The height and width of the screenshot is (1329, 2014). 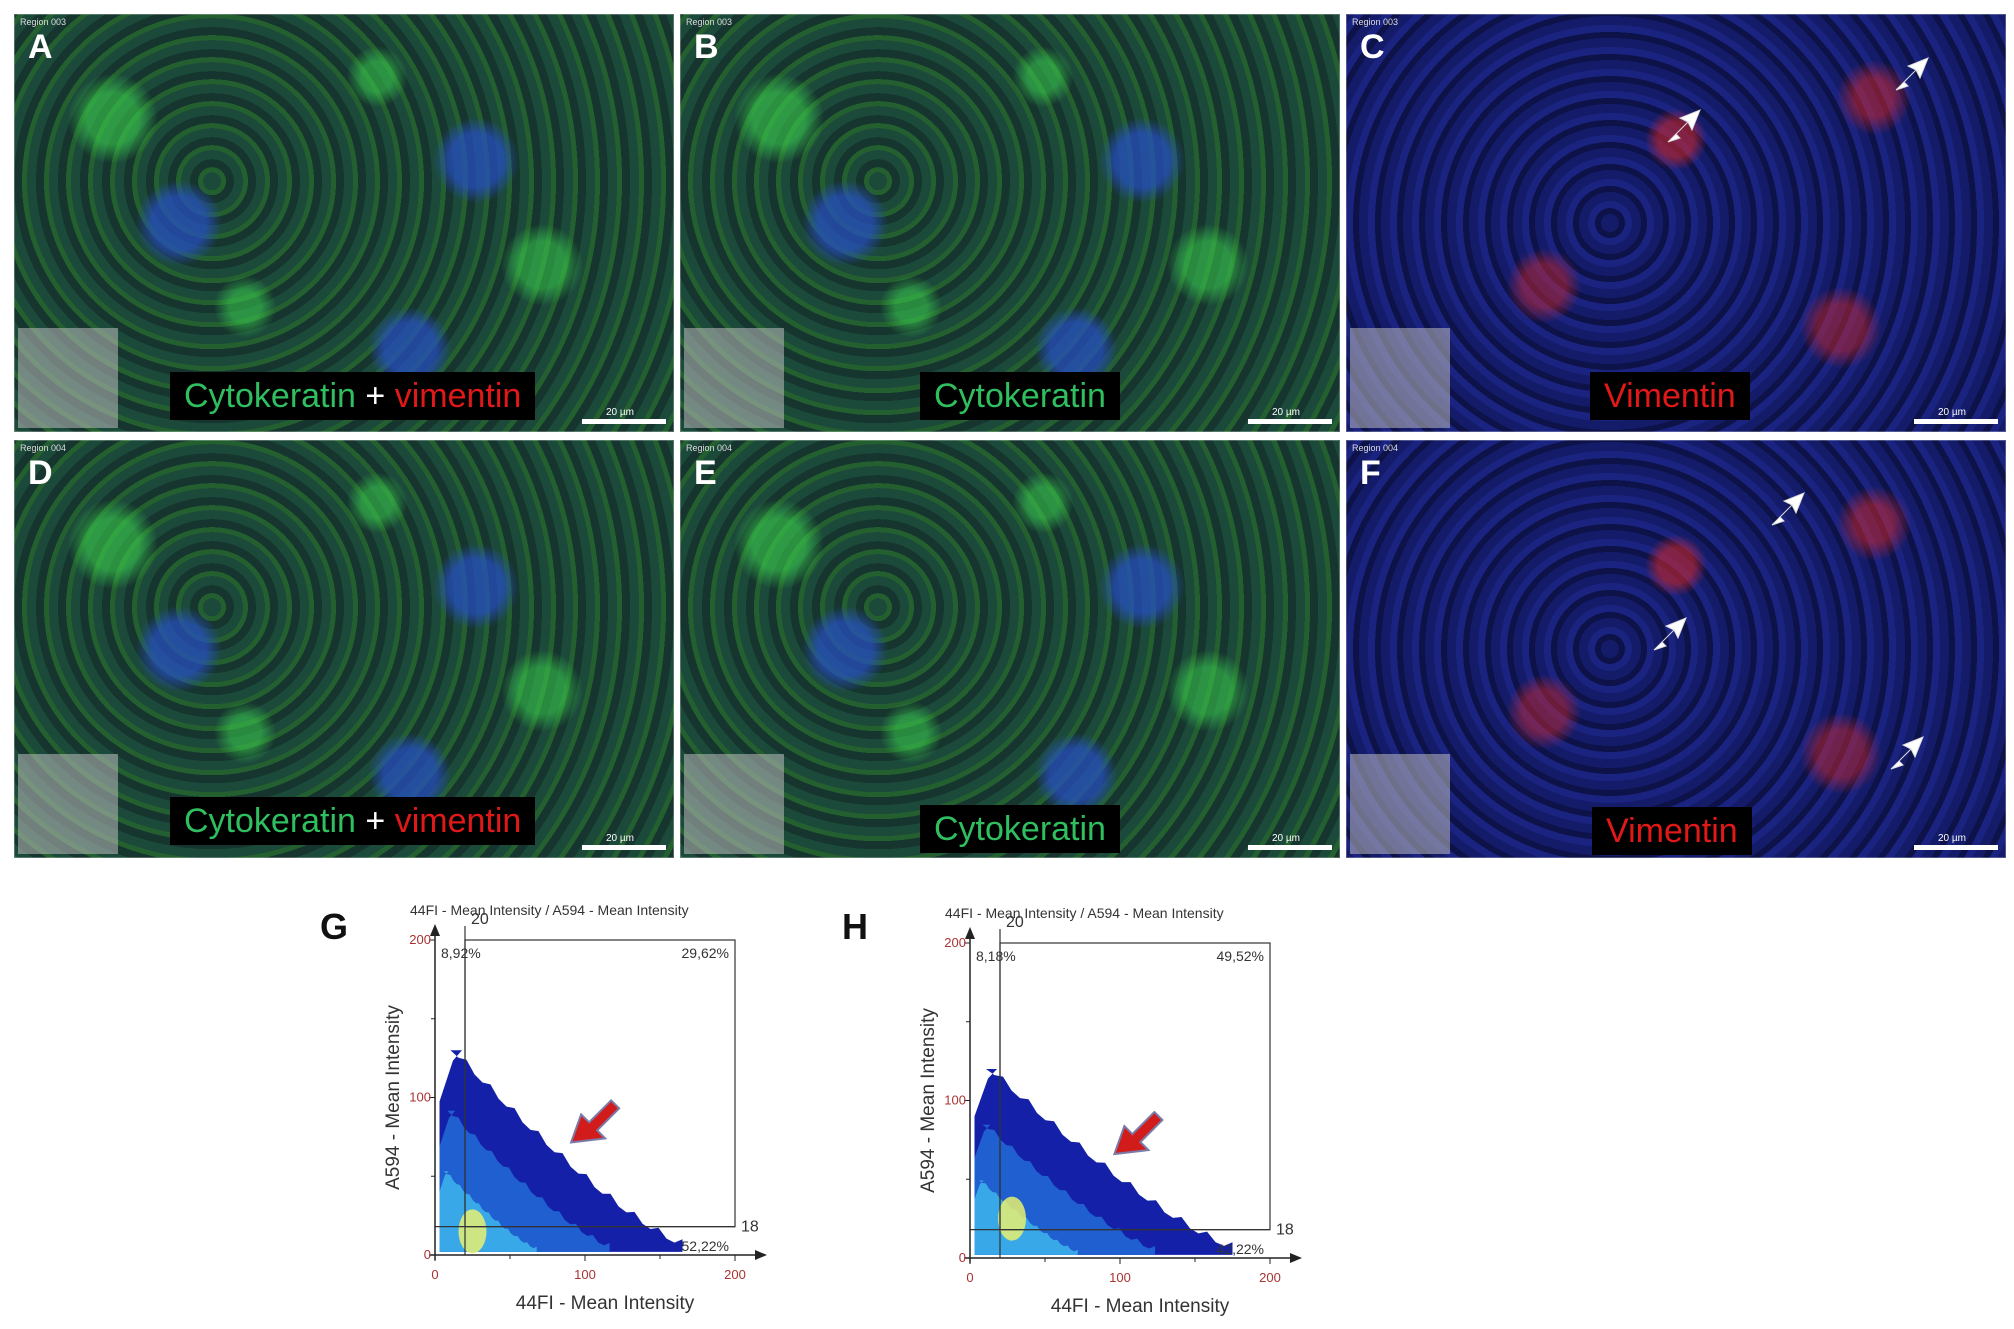 What do you see at coordinates (1676, 223) in the screenshot?
I see `micrograph-panel-c: Region 003 C 20 µm` at bounding box center [1676, 223].